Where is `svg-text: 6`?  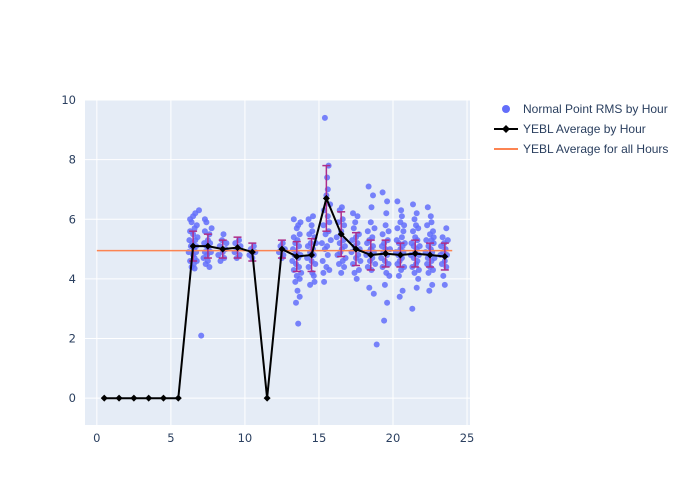
svg-text: 6 is located at coordinates (72, 219).